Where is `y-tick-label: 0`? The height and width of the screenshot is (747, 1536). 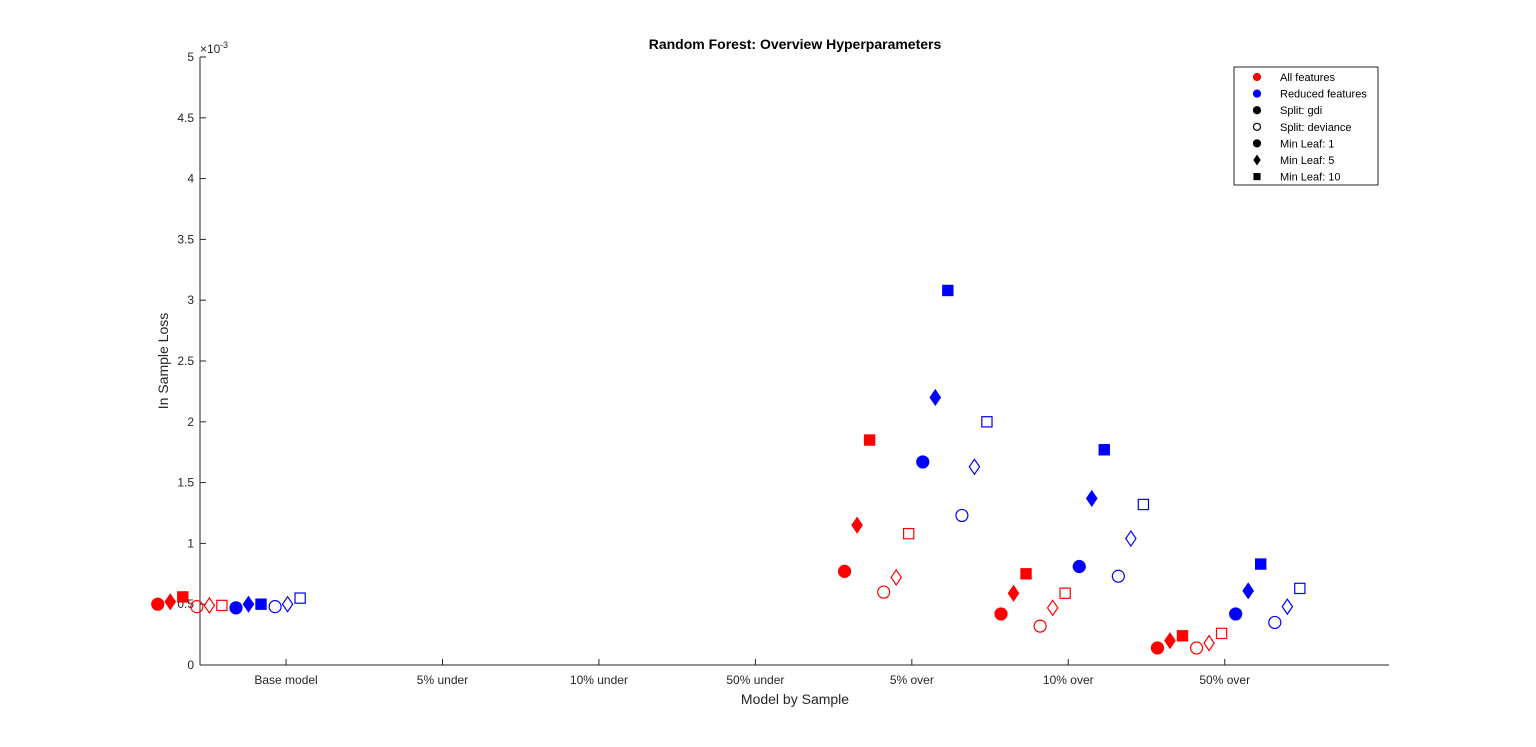
y-tick-label: 0 is located at coordinates (190, 665).